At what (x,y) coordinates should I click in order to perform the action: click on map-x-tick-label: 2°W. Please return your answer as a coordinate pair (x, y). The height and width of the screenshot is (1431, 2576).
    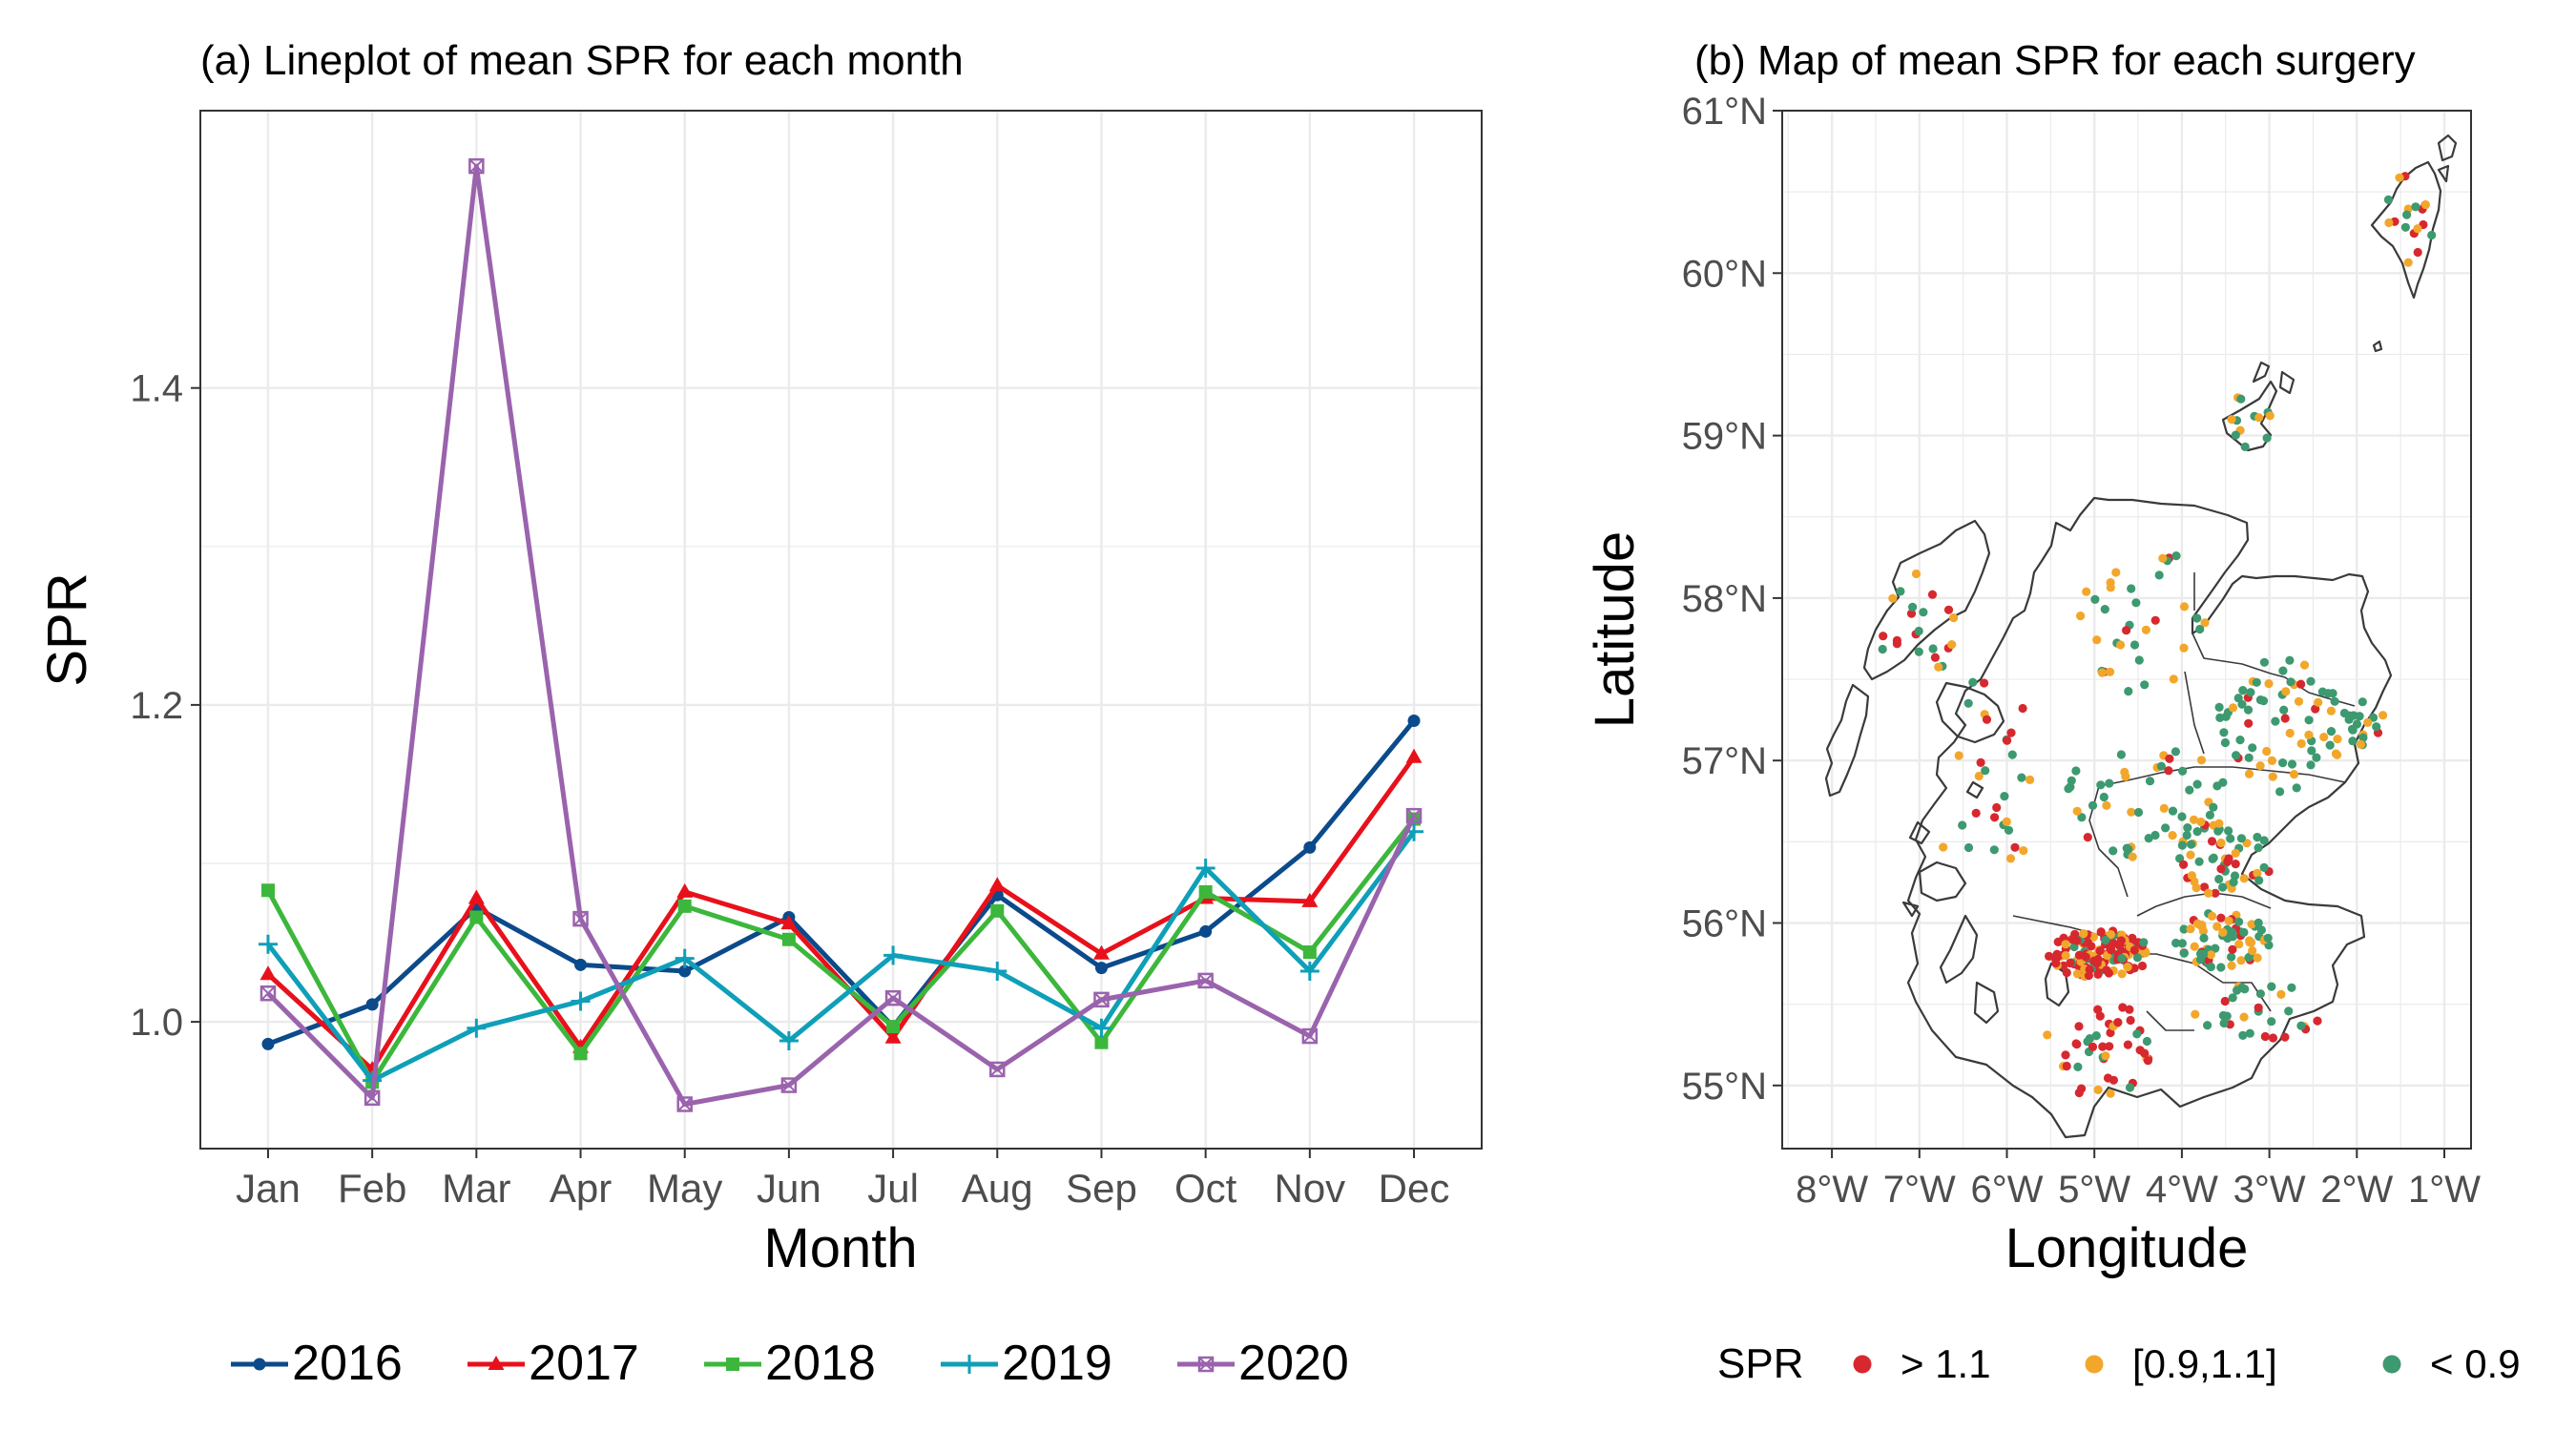
    Looking at the image, I should click on (2356, 1190).